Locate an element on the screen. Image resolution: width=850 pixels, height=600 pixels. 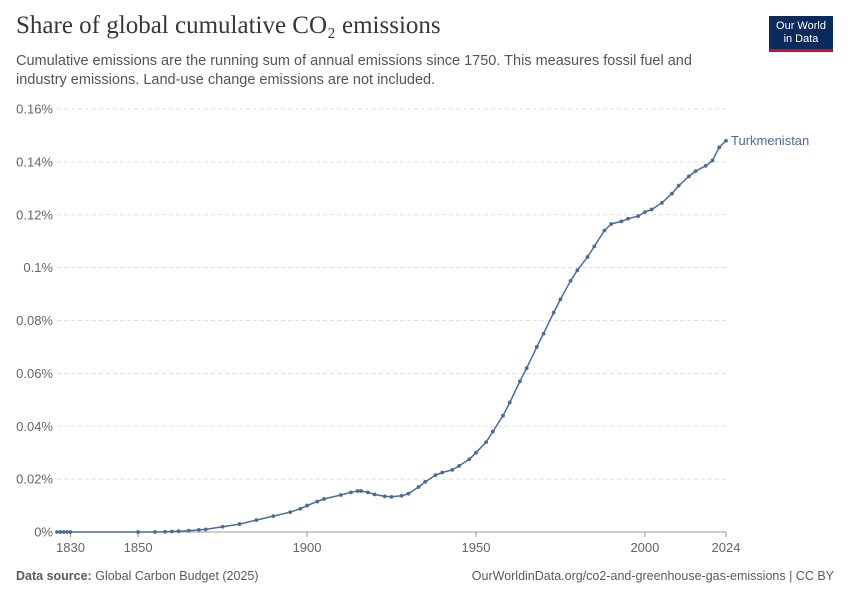
owid-logo: Our World in Data is located at coordinates (801, 34).